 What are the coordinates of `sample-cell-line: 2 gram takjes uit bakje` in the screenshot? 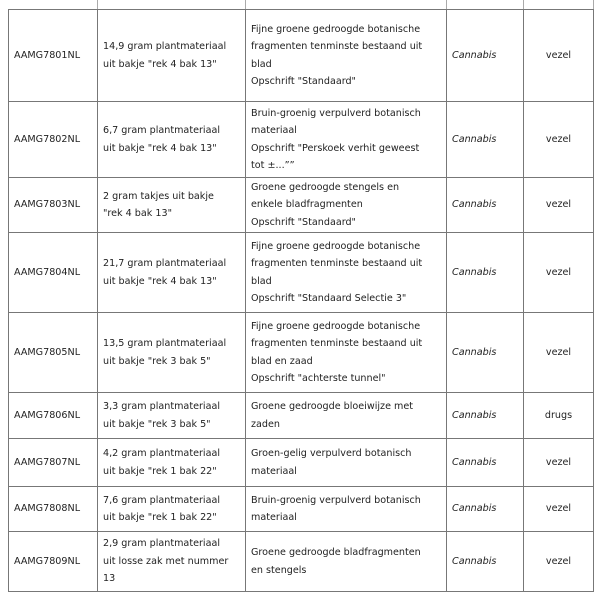 It's located at (158, 196).